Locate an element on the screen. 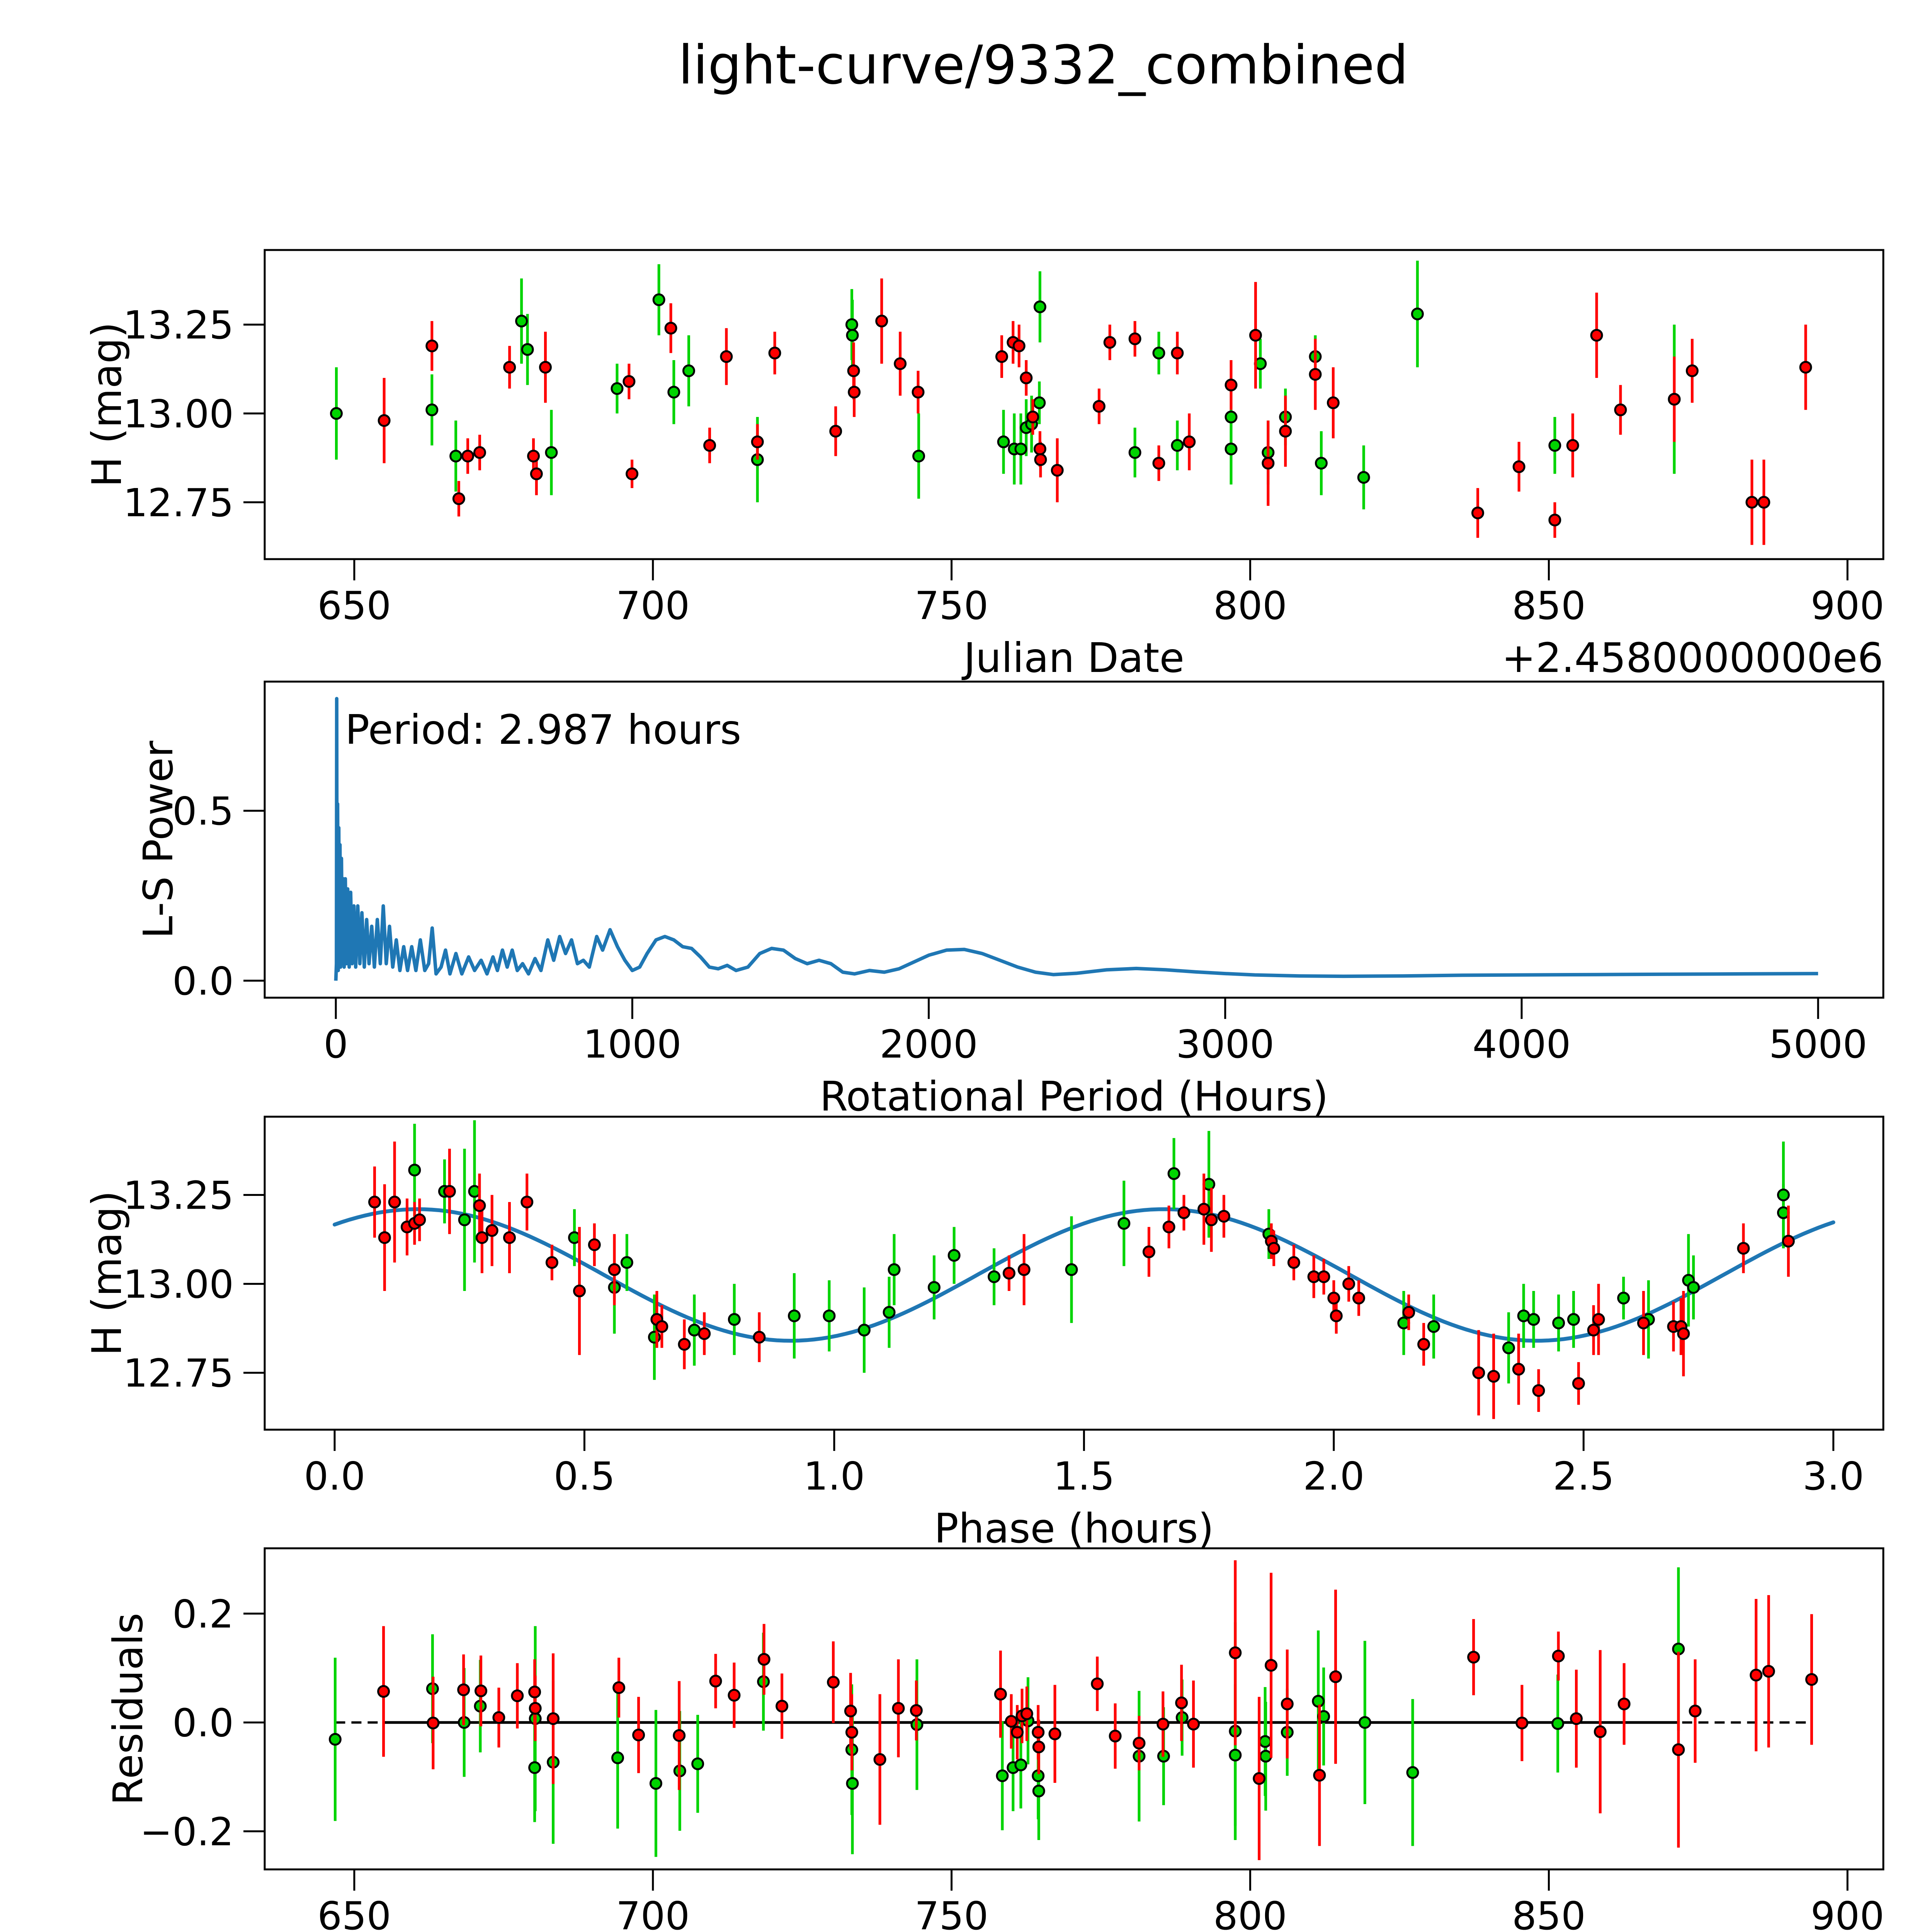 The image size is (1932, 1932). figure-title: light-curve/9332_combined is located at coordinates (1043, 65).